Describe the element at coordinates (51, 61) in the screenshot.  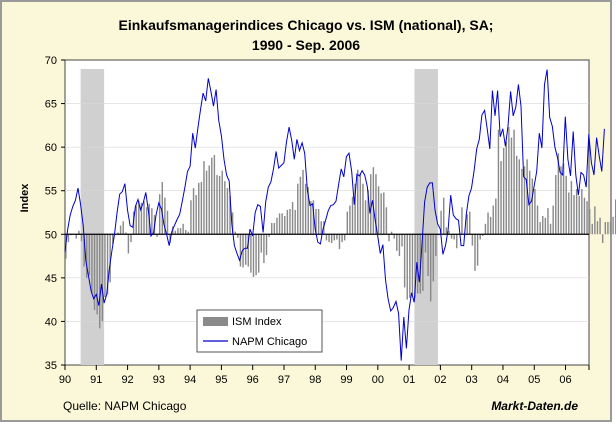
I see `y-tick-label: 70` at that location.